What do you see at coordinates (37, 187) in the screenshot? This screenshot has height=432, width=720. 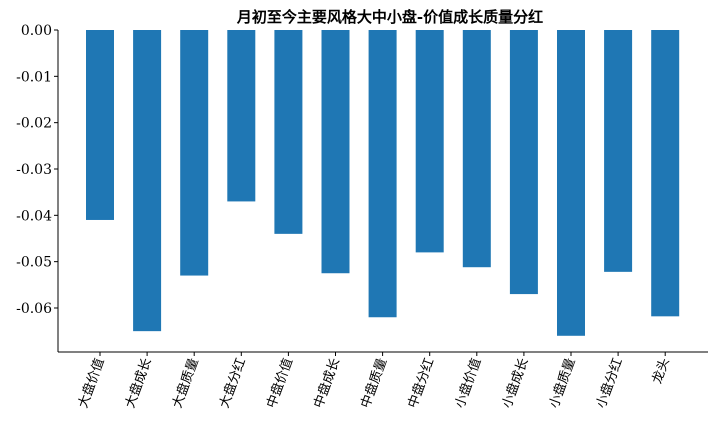 I see `y-axis: 0.00 -0.01 -0.02 -0.03 -0.04 -0.05 -0.06` at bounding box center [37, 187].